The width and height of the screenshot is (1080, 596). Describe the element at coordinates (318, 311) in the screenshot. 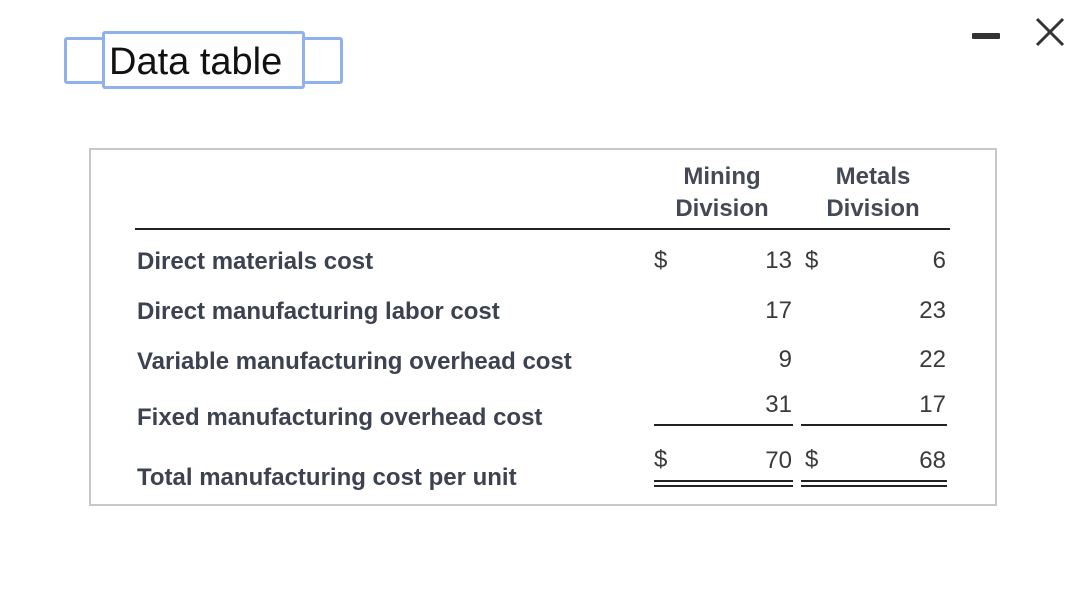

I see `row-label-direct-labor: Direct manufacturing labor cost` at that location.